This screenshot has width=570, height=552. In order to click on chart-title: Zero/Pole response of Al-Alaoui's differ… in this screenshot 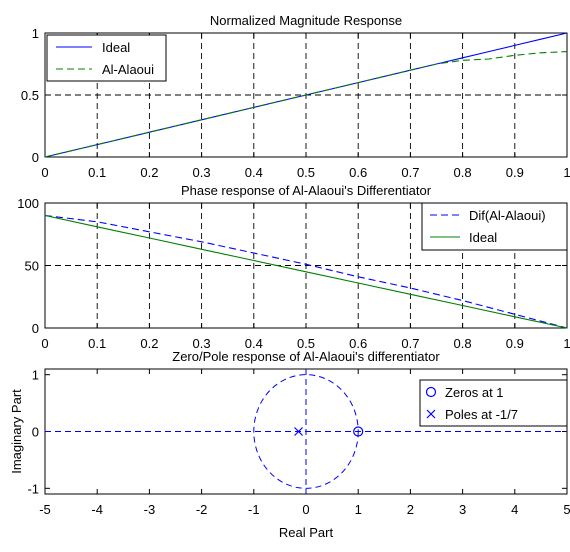, I will do `click(306, 356)`.